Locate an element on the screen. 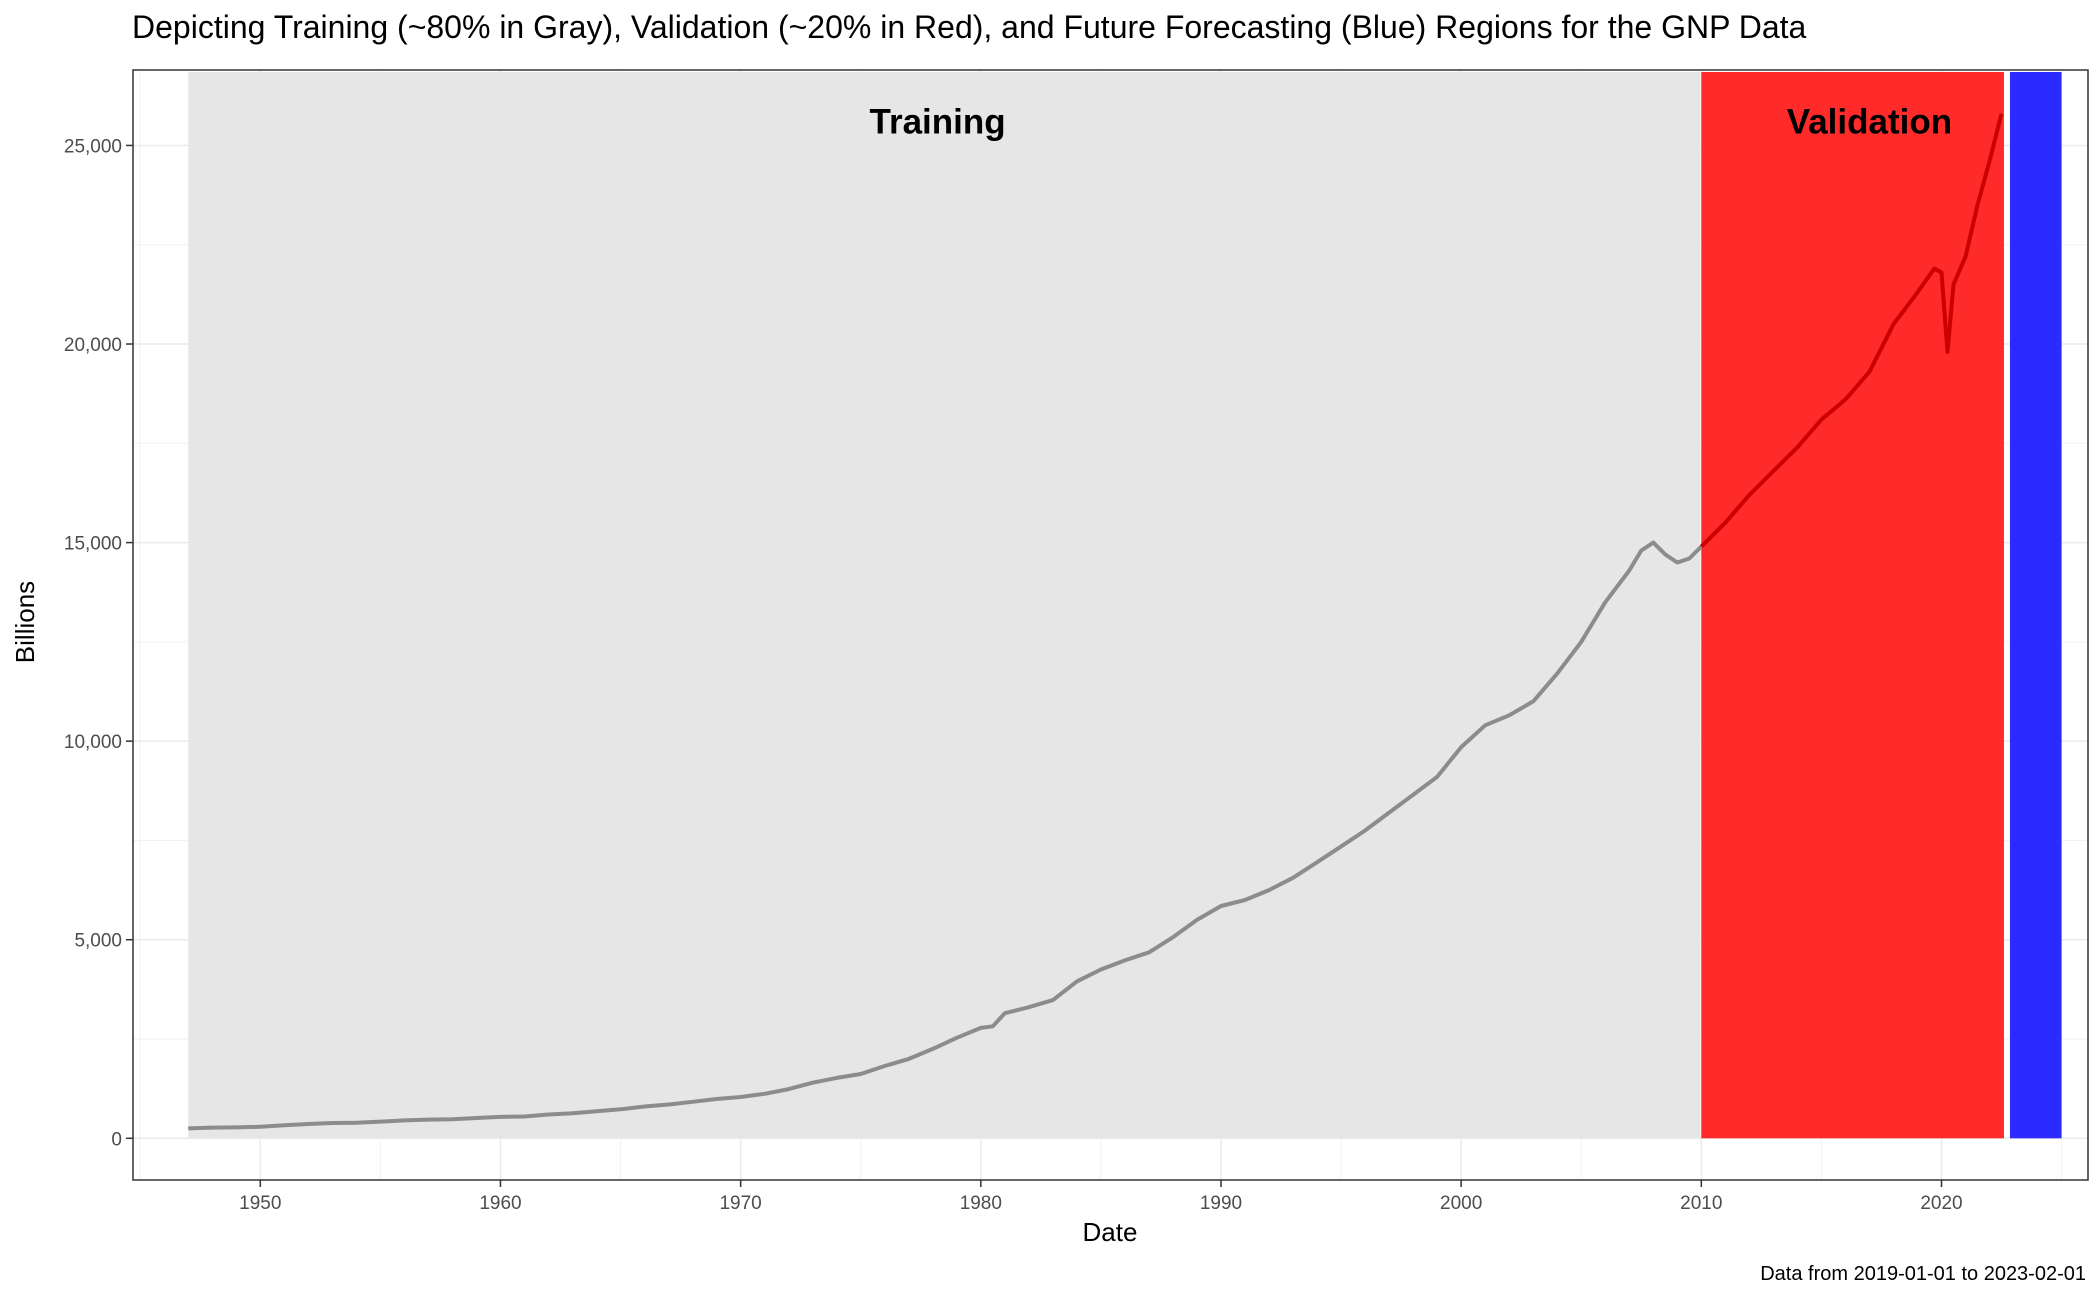 The image size is (2100, 1297). x-tick-label: 1980 is located at coordinates (981, 1203).